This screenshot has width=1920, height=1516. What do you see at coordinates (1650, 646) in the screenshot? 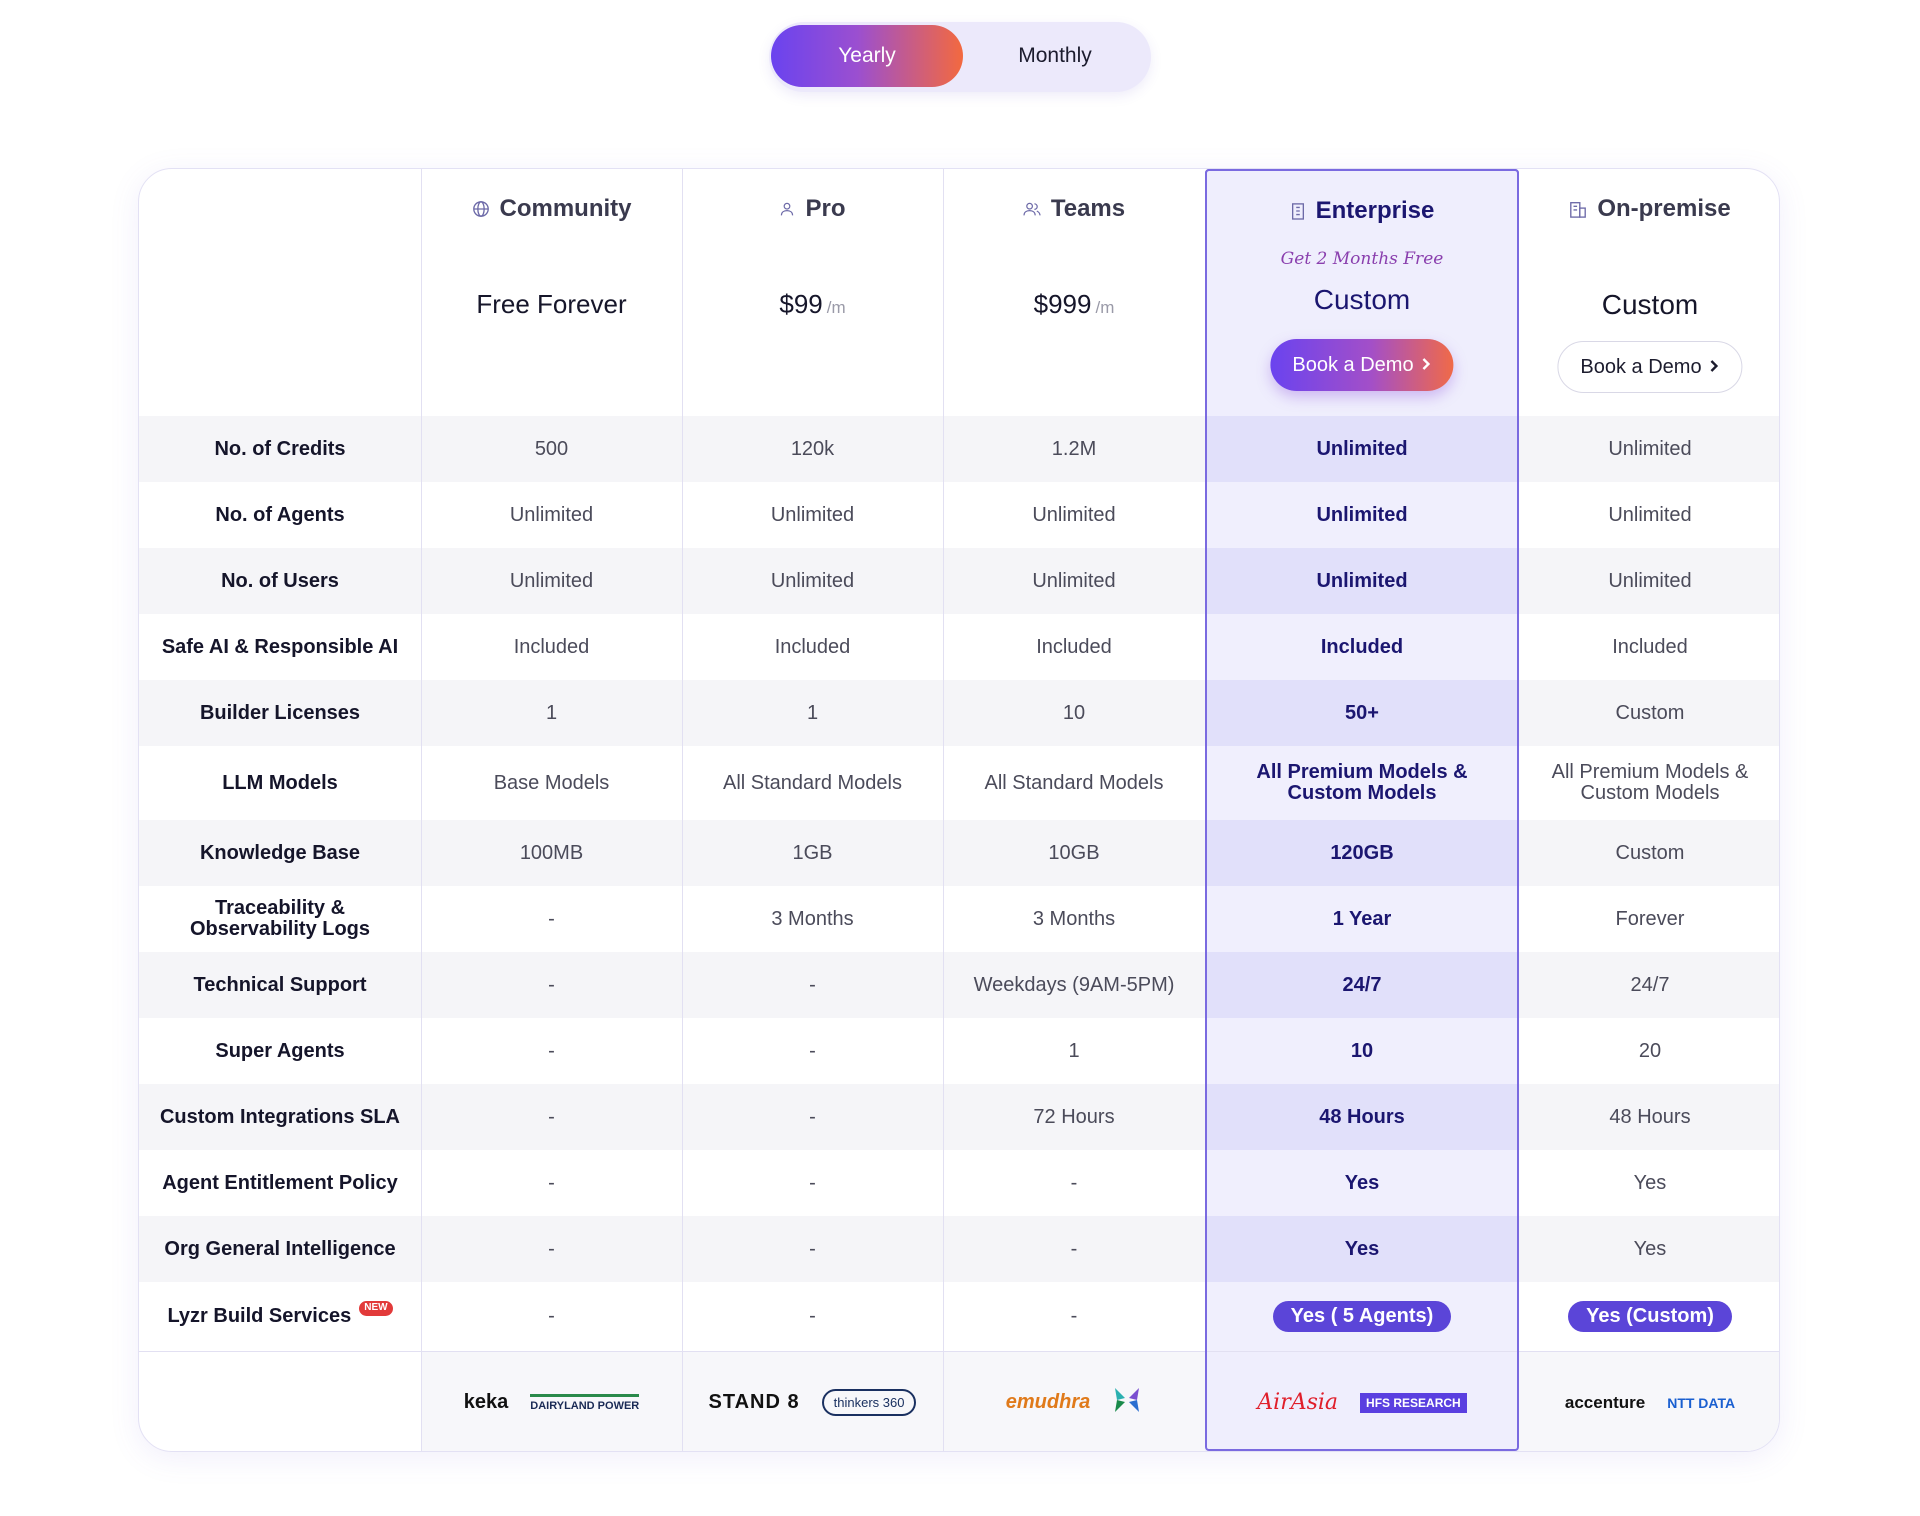
I see `cell-on-premise: Included` at bounding box center [1650, 646].